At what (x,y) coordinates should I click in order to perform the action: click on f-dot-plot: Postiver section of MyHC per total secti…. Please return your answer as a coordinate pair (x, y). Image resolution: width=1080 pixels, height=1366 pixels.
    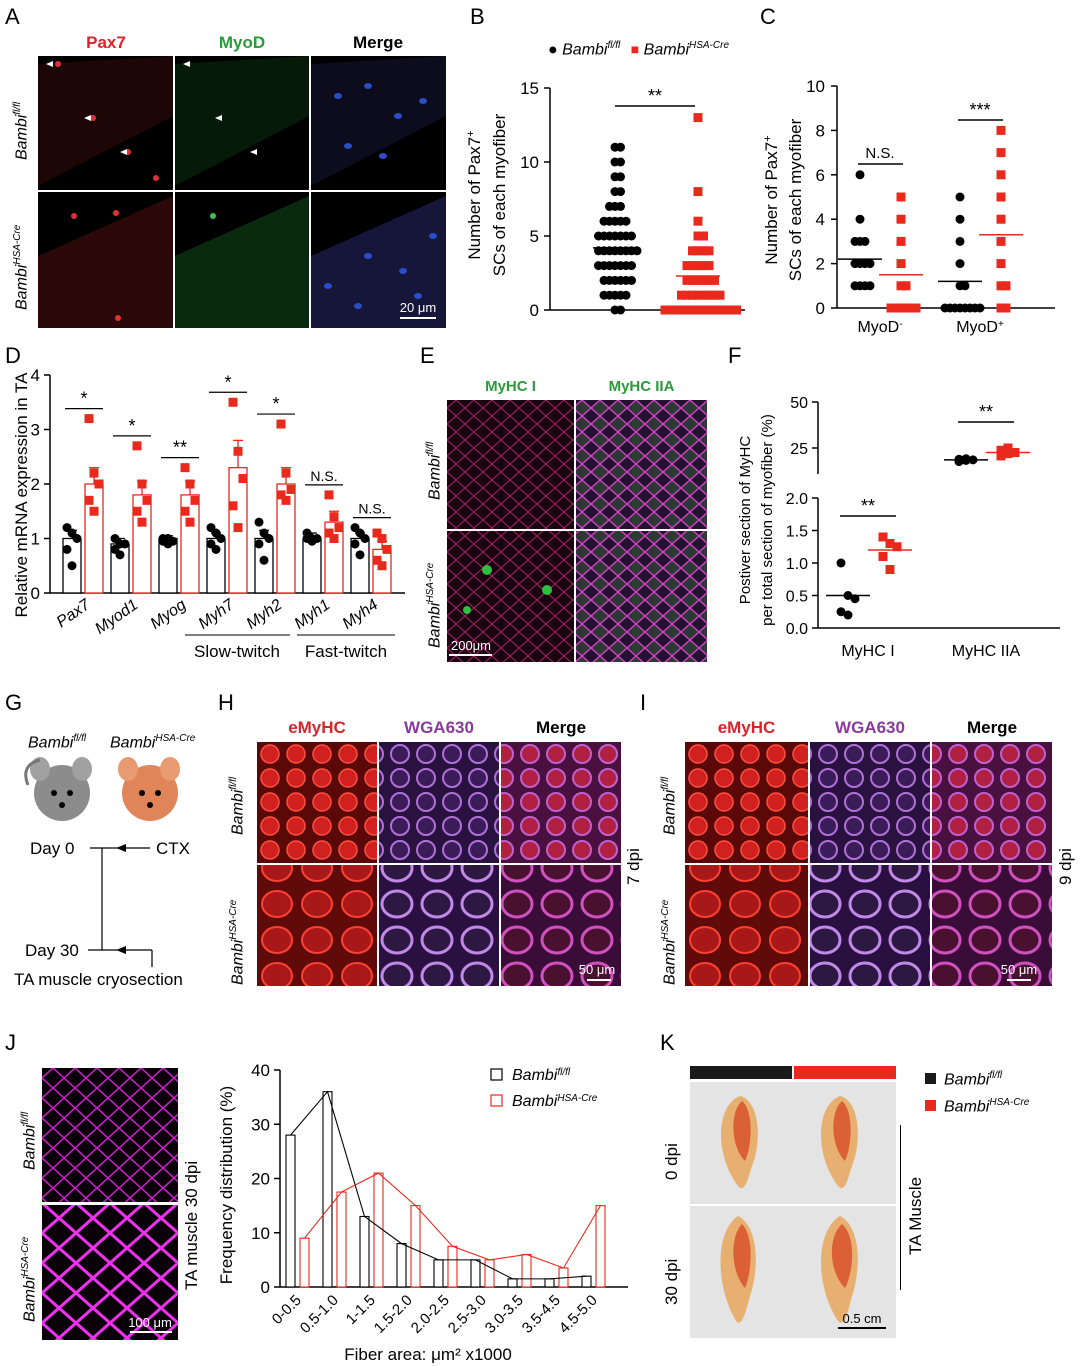
    Looking at the image, I should click on (898, 527).